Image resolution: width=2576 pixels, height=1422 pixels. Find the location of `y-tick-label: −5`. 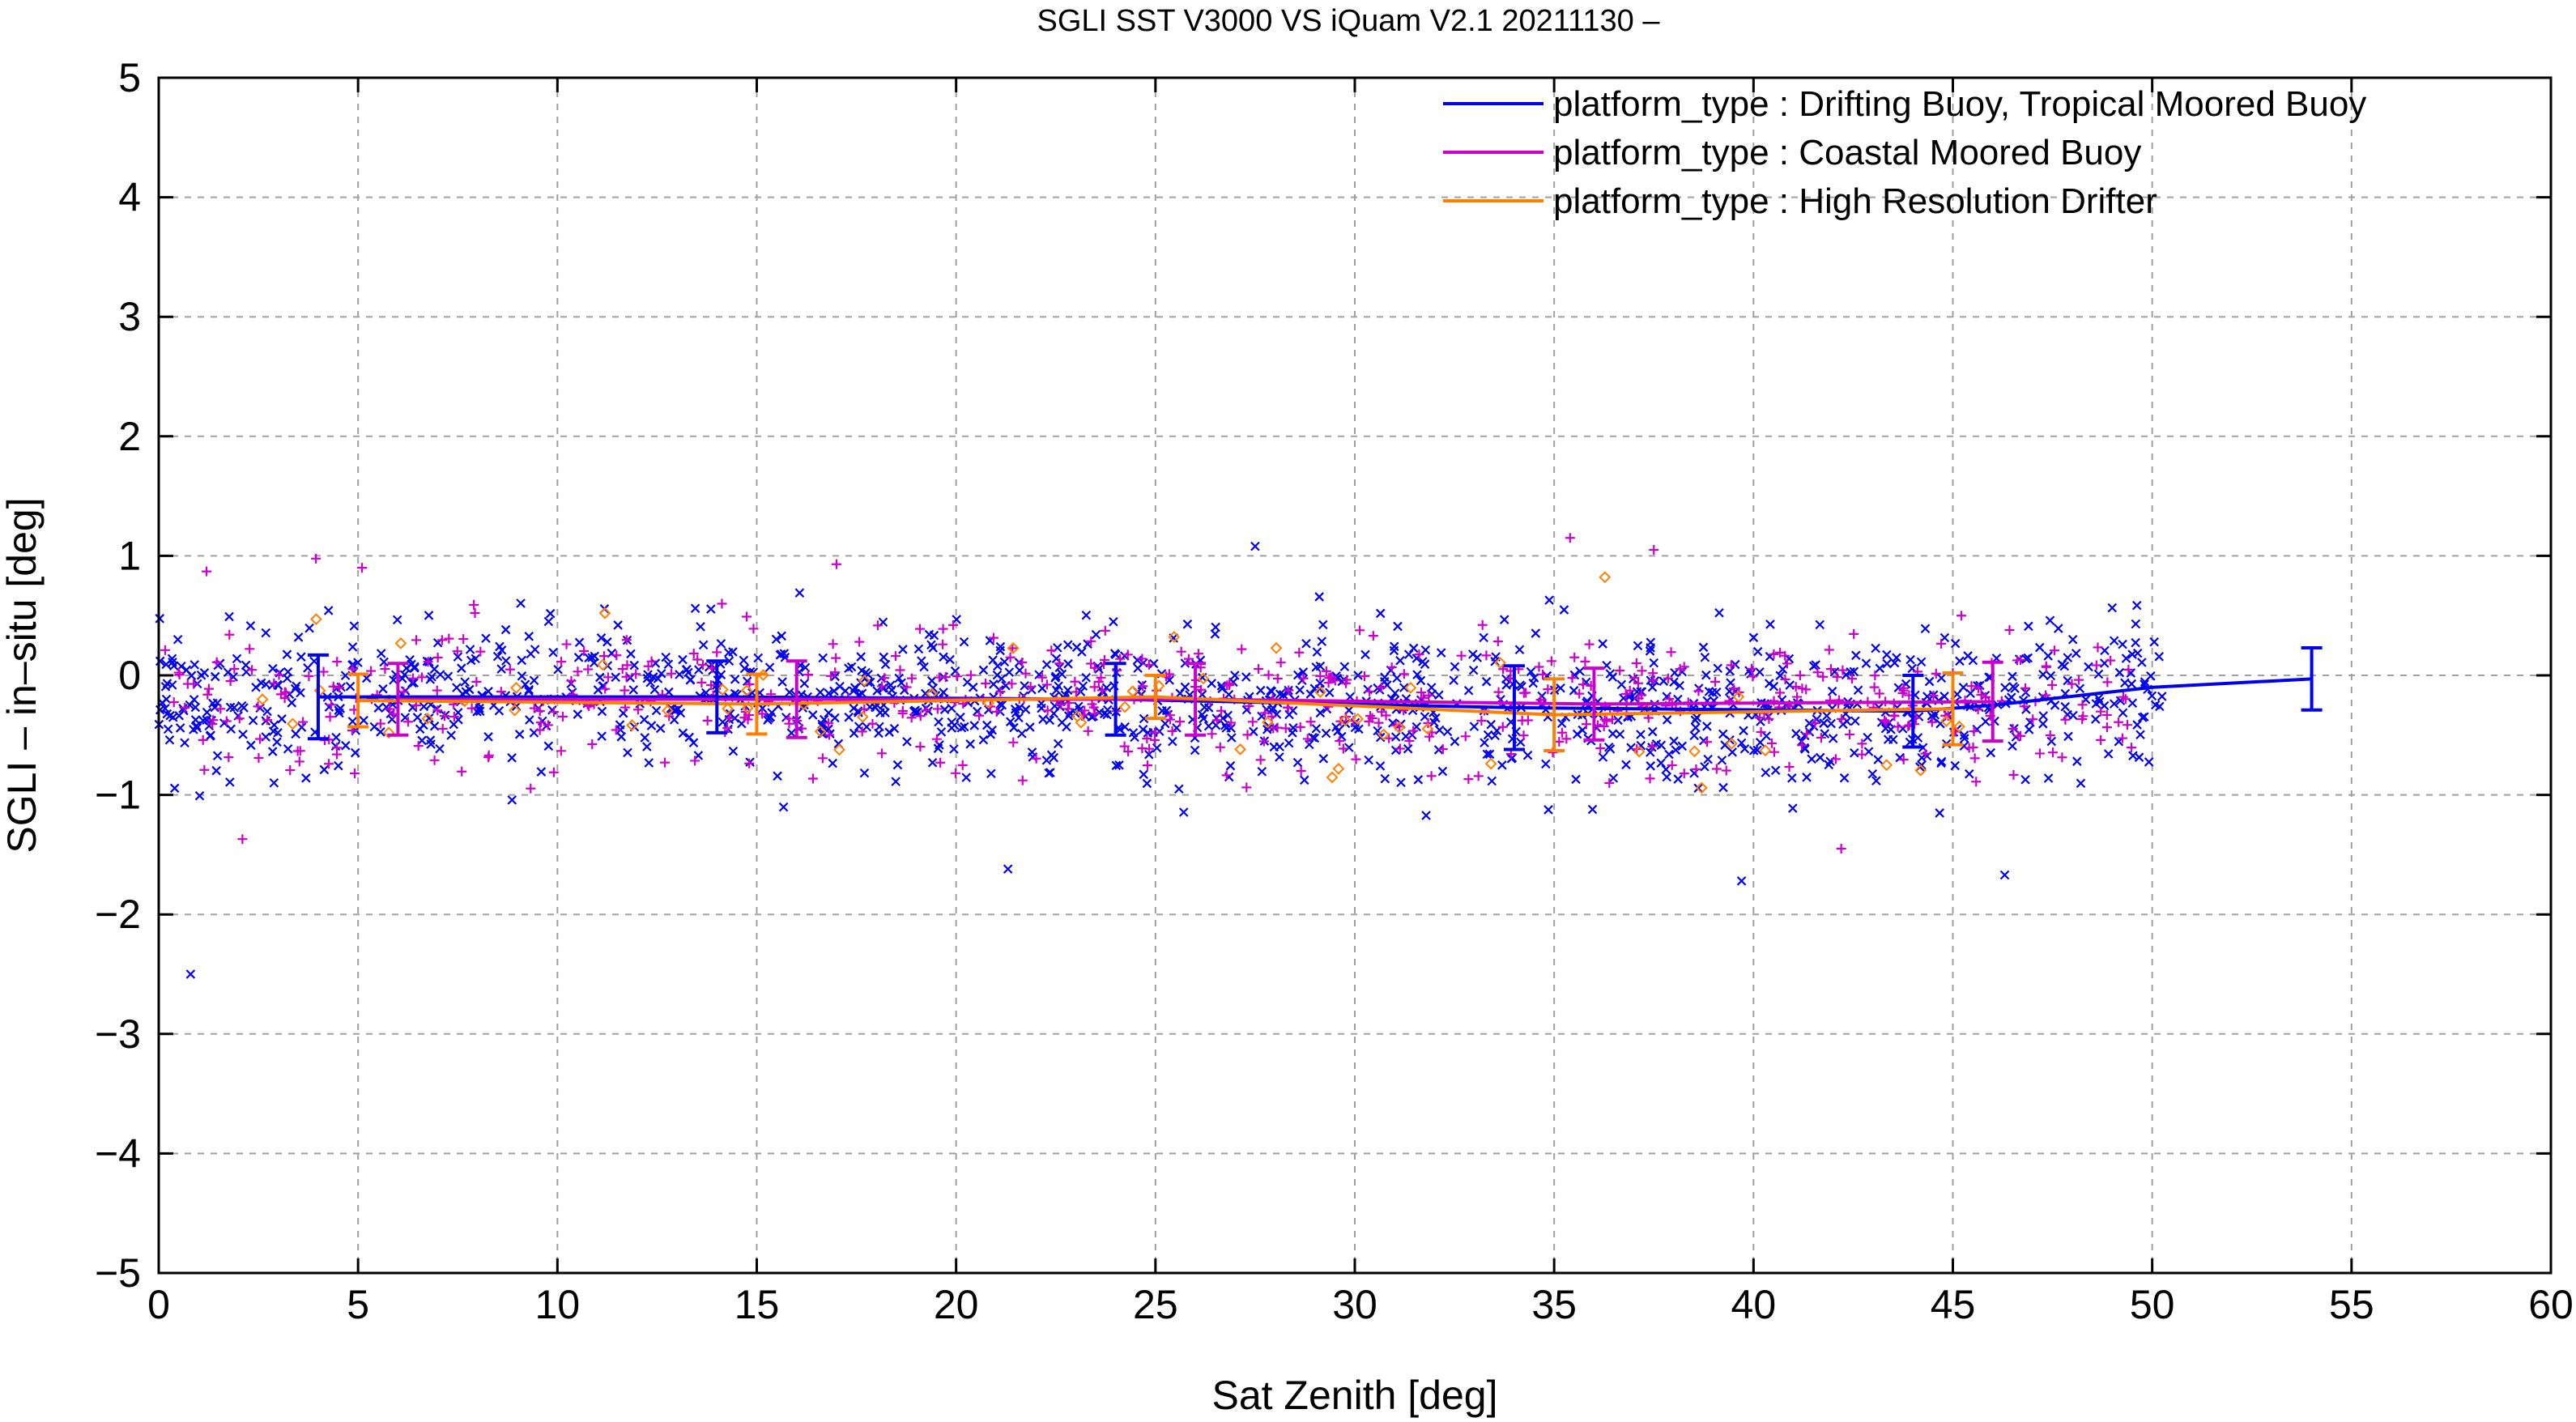

y-tick-label: −5 is located at coordinates (118, 1273).